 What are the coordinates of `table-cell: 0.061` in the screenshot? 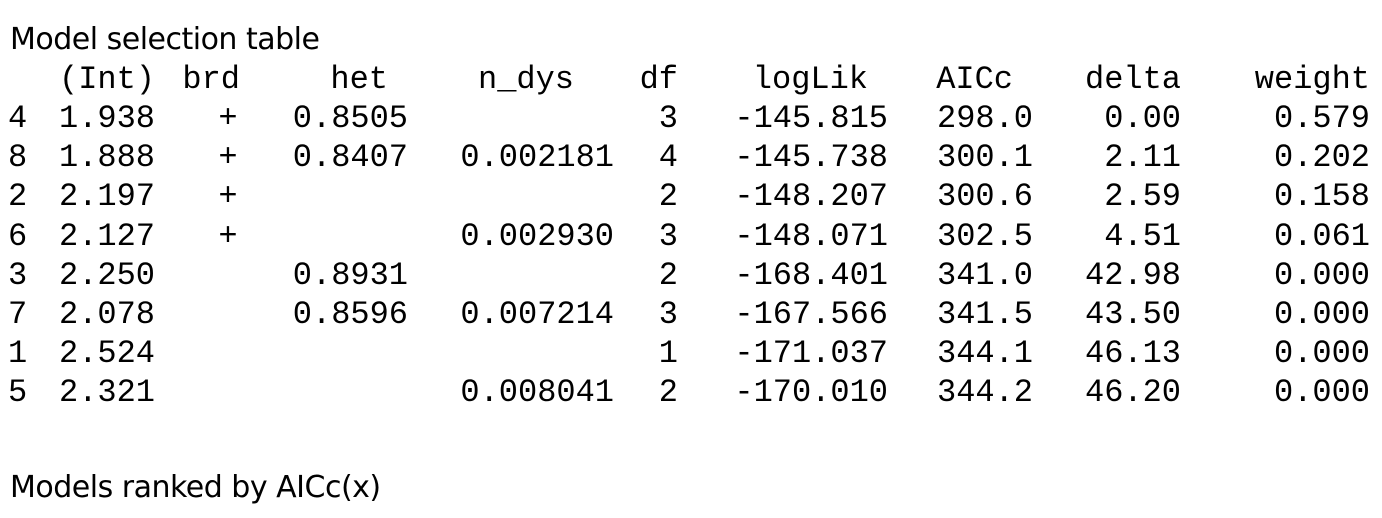 It's located at (1321, 236).